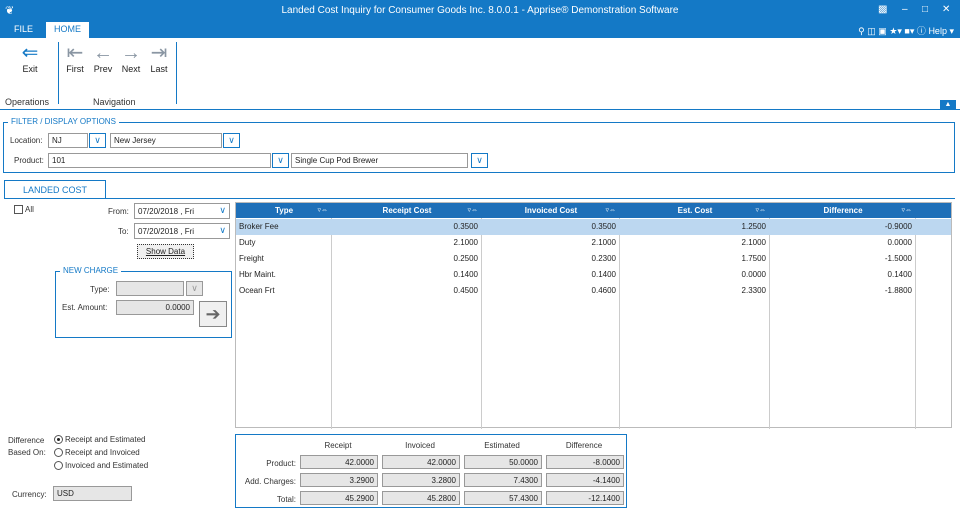 Image resolution: width=960 pixels, height=514 pixels. I want to click on show-data-button: Show Data, so click(165, 251).